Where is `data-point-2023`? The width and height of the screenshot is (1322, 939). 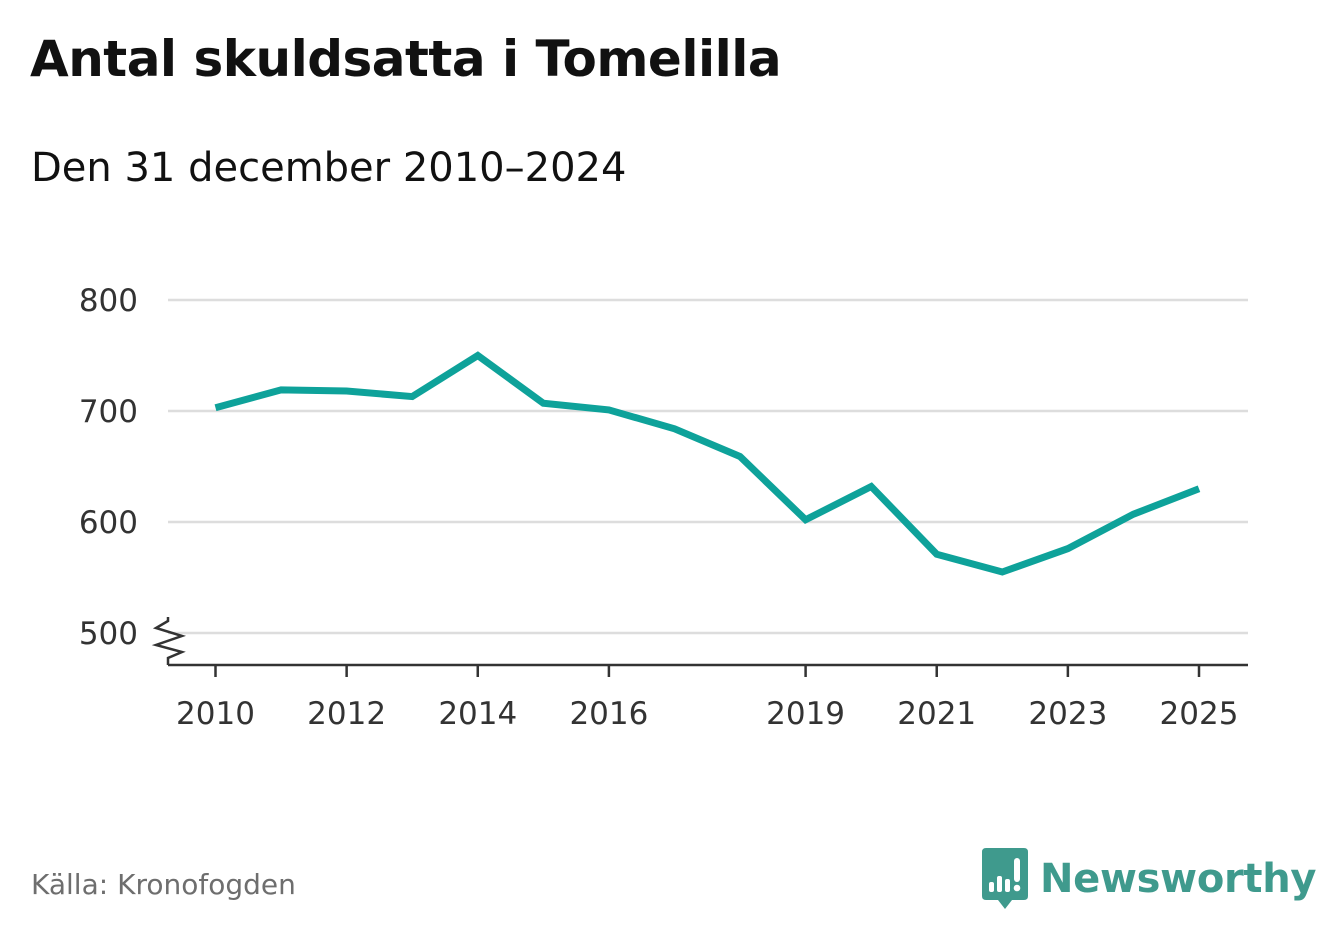
data-point-2023 is located at coordinates (1067, 548).